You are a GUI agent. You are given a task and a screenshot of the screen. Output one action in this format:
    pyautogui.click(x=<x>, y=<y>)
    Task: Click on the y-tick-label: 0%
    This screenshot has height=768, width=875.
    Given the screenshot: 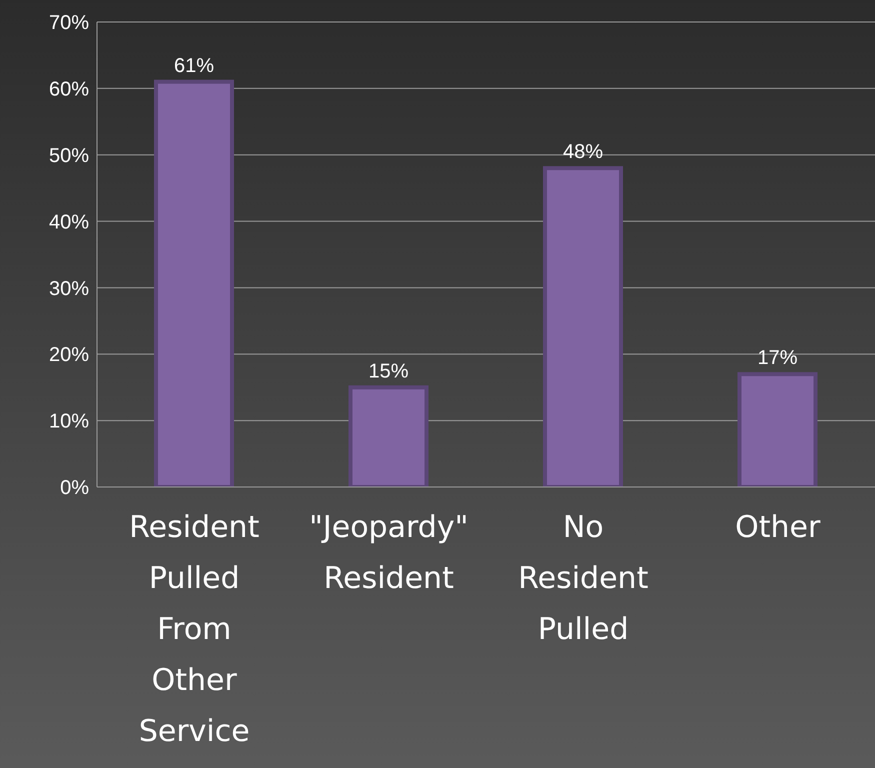 What is the action you would take?
    pyautogui.click(x=75, y=488)
    